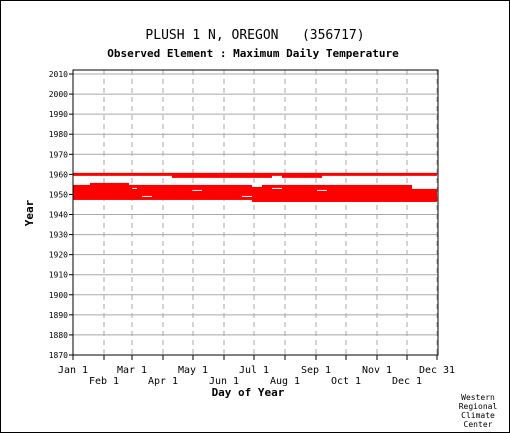 The height and width of the screenshot is (433, 510). Describe the element at coordinates (377, 370) in the screenshot. I see `x-tick-label: Nov 1` at that location.